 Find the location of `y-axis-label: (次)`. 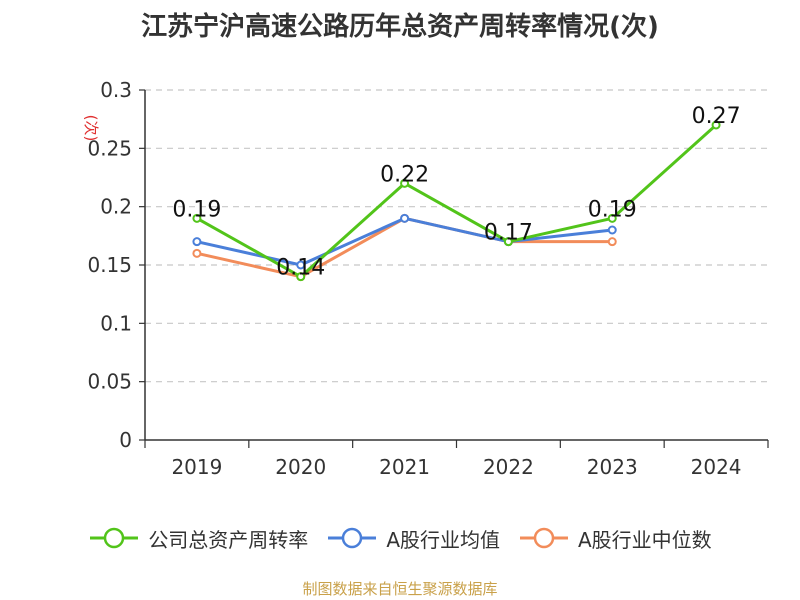

y-axis-label: (次) is located at coordinates (91, 128).